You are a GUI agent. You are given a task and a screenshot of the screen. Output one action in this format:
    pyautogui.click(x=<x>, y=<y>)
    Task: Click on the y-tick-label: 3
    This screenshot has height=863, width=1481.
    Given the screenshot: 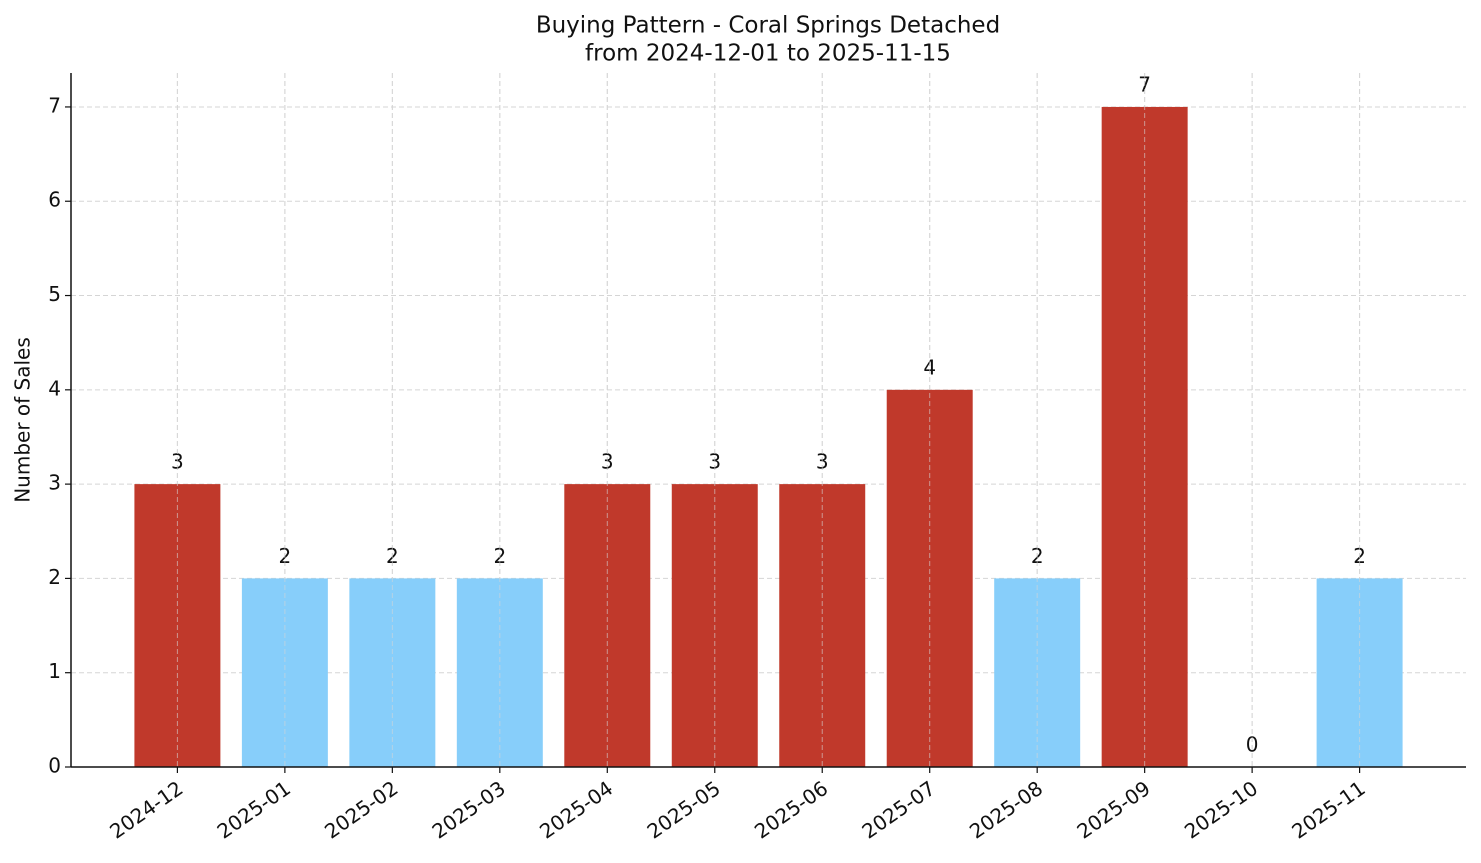 What is the action you would take?
    pyautogui.click(x=54, y=483)
    